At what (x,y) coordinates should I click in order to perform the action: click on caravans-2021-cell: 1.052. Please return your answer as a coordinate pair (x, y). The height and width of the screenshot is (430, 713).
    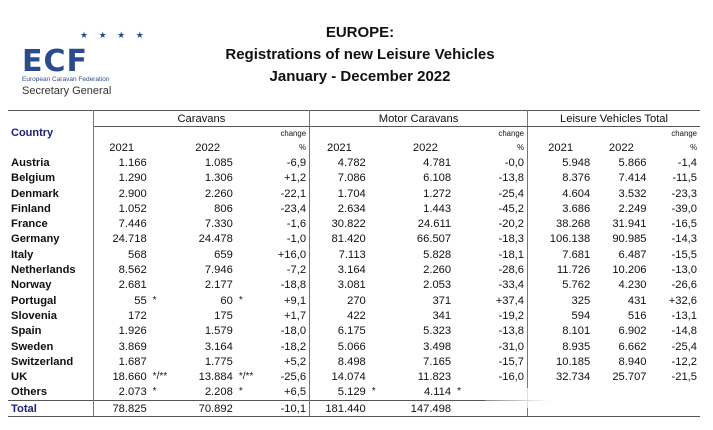
    Looking at the image, I should click on (132, 208).